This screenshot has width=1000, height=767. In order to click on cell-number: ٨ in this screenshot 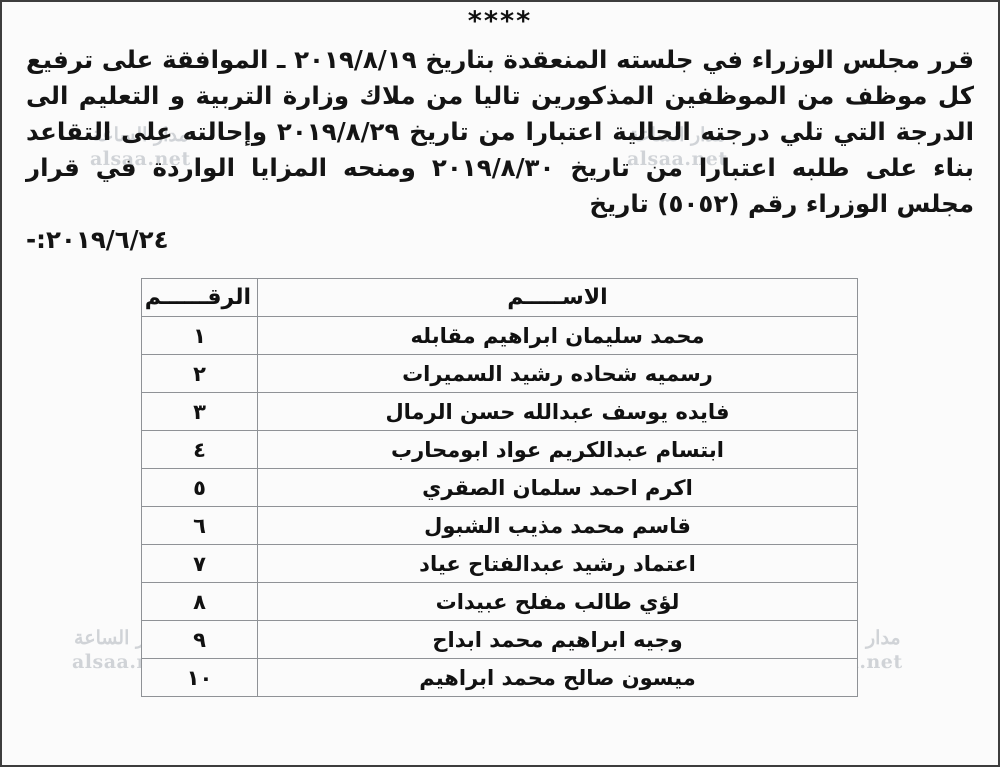, I will do `click(199, 601)`.